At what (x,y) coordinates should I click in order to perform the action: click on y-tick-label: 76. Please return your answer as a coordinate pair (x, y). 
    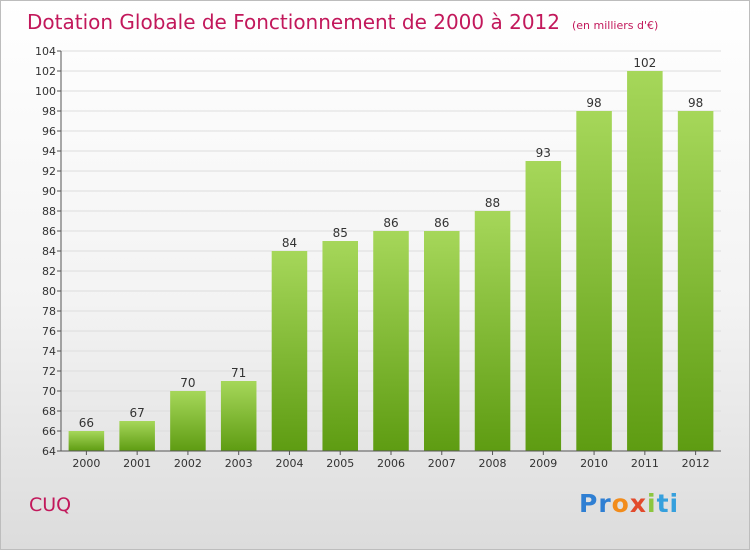
    Looking at the image, I should click on (49, 331).